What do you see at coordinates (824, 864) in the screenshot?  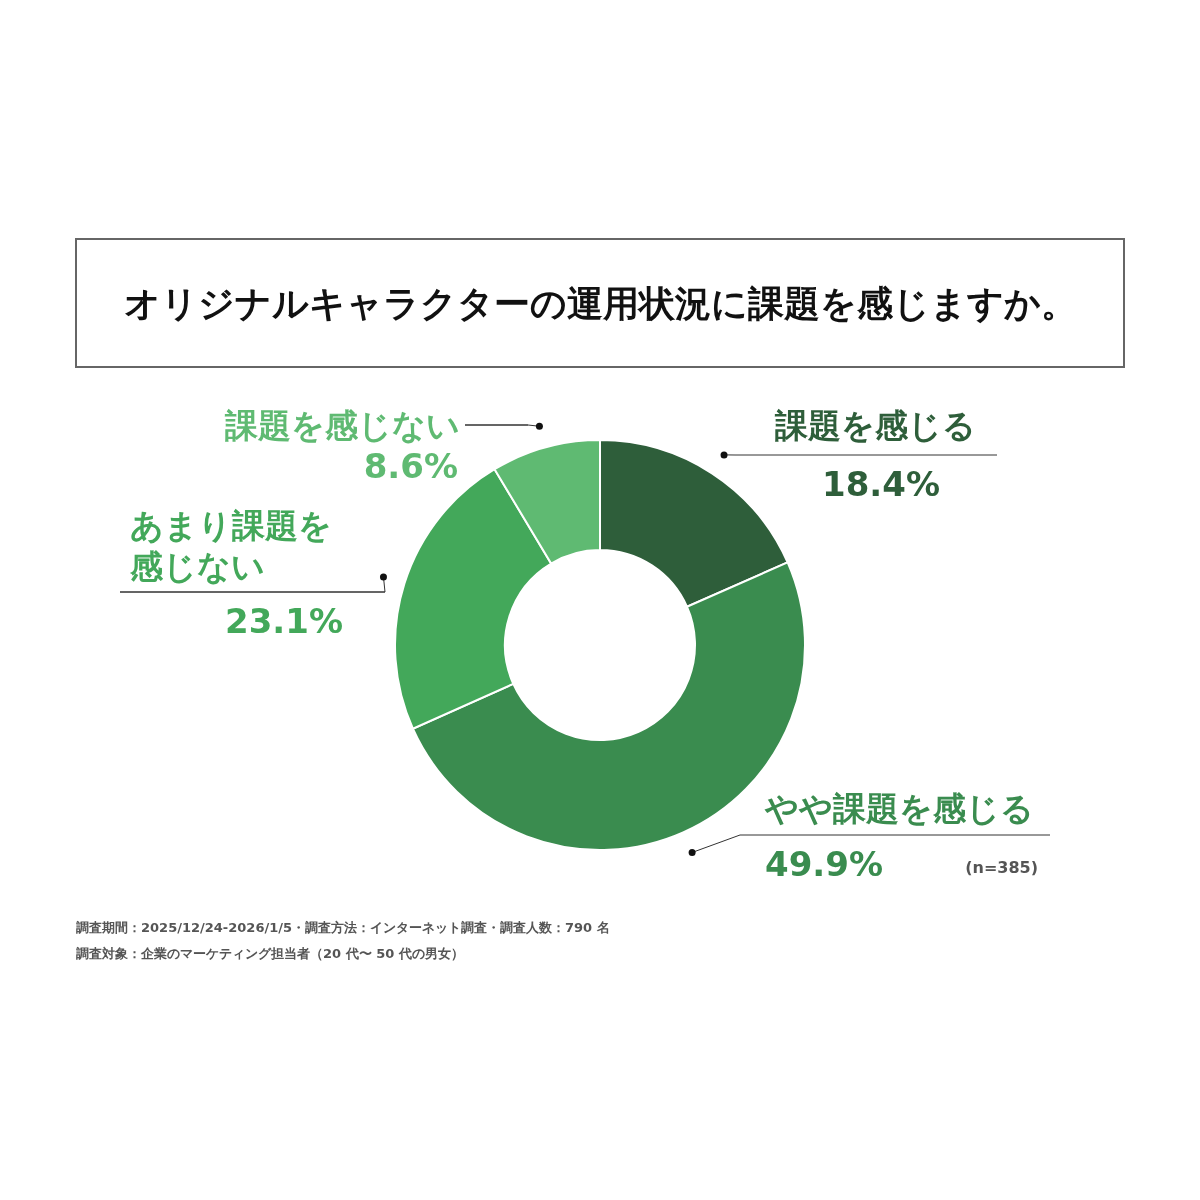 I see `data-label: 49.9%` at bounding box center [824, 864].